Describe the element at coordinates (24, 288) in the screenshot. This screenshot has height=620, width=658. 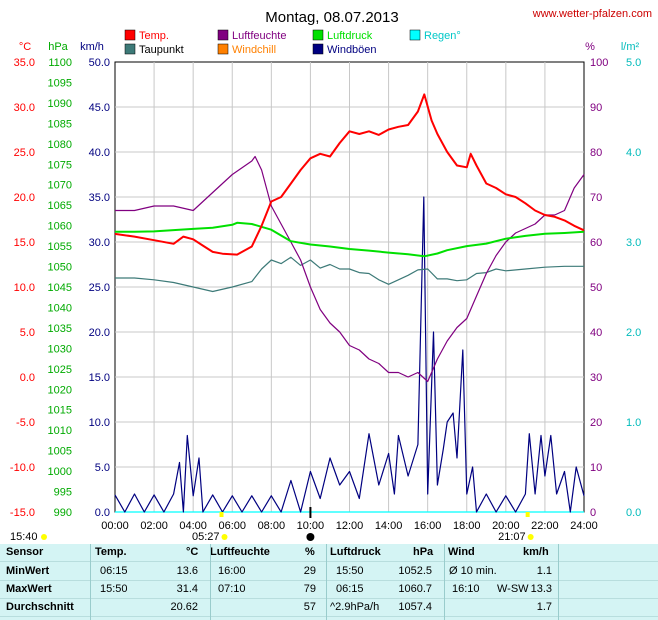
I see `temp-tick-label: 10.0` at that location.